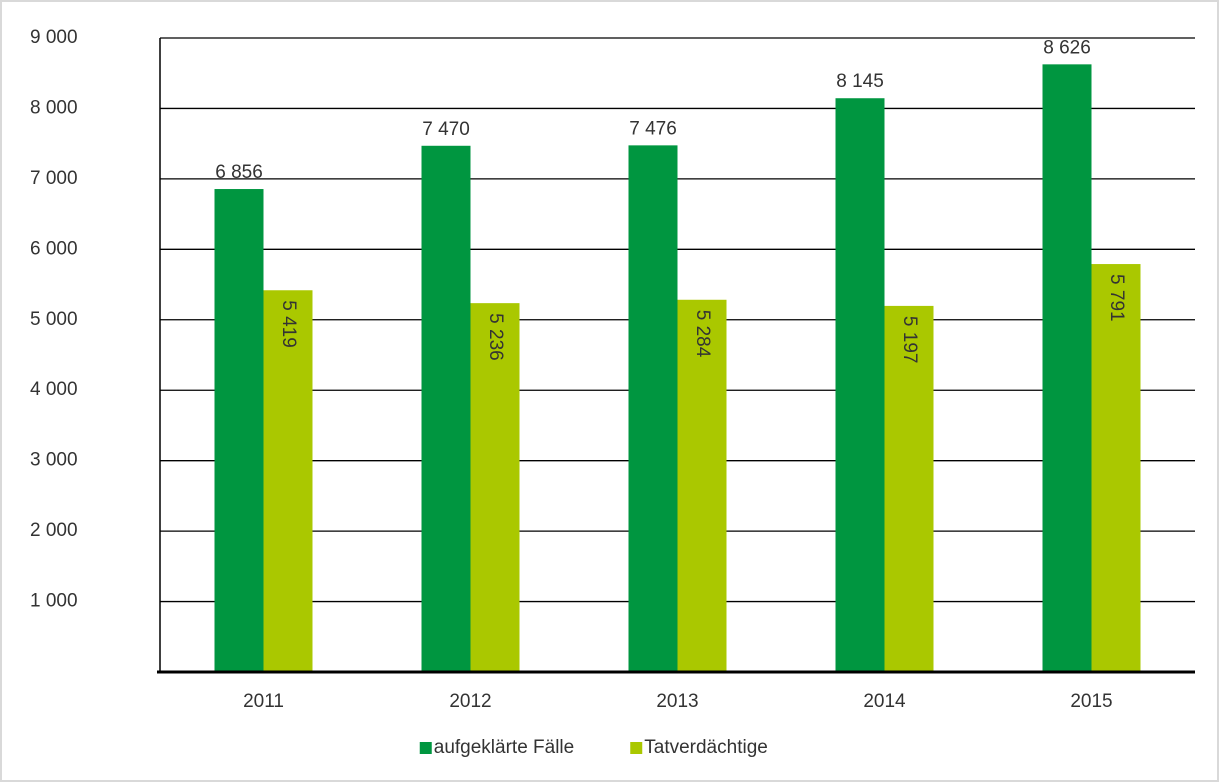 The width and height of the screenshot is (1219, 782). I want to click on y-tick-label: 1 000, so click(54, 601).